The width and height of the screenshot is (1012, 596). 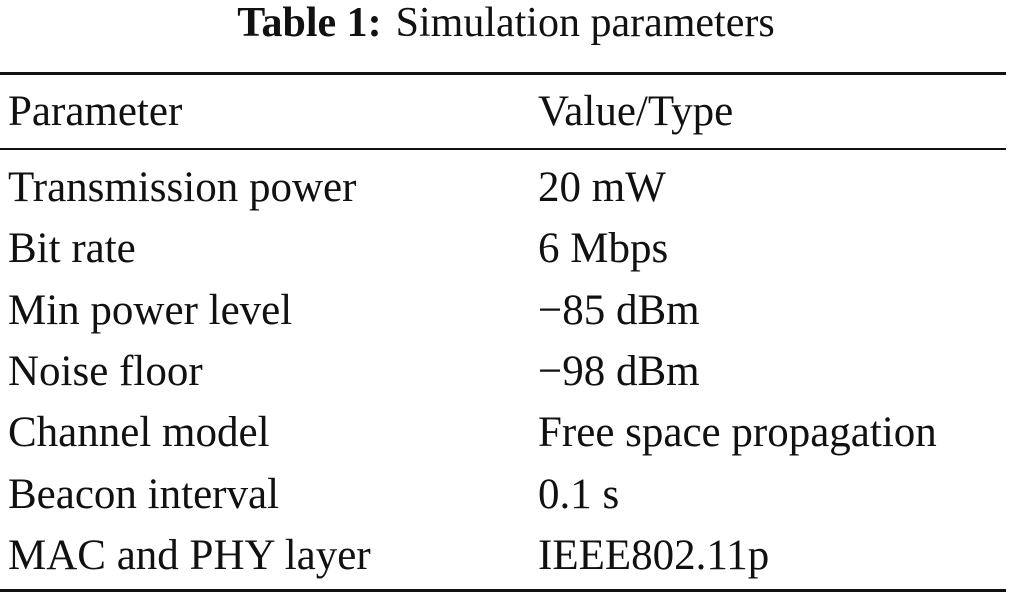 I want to click on table-cell: Channel model, so click(x=139, y=433).